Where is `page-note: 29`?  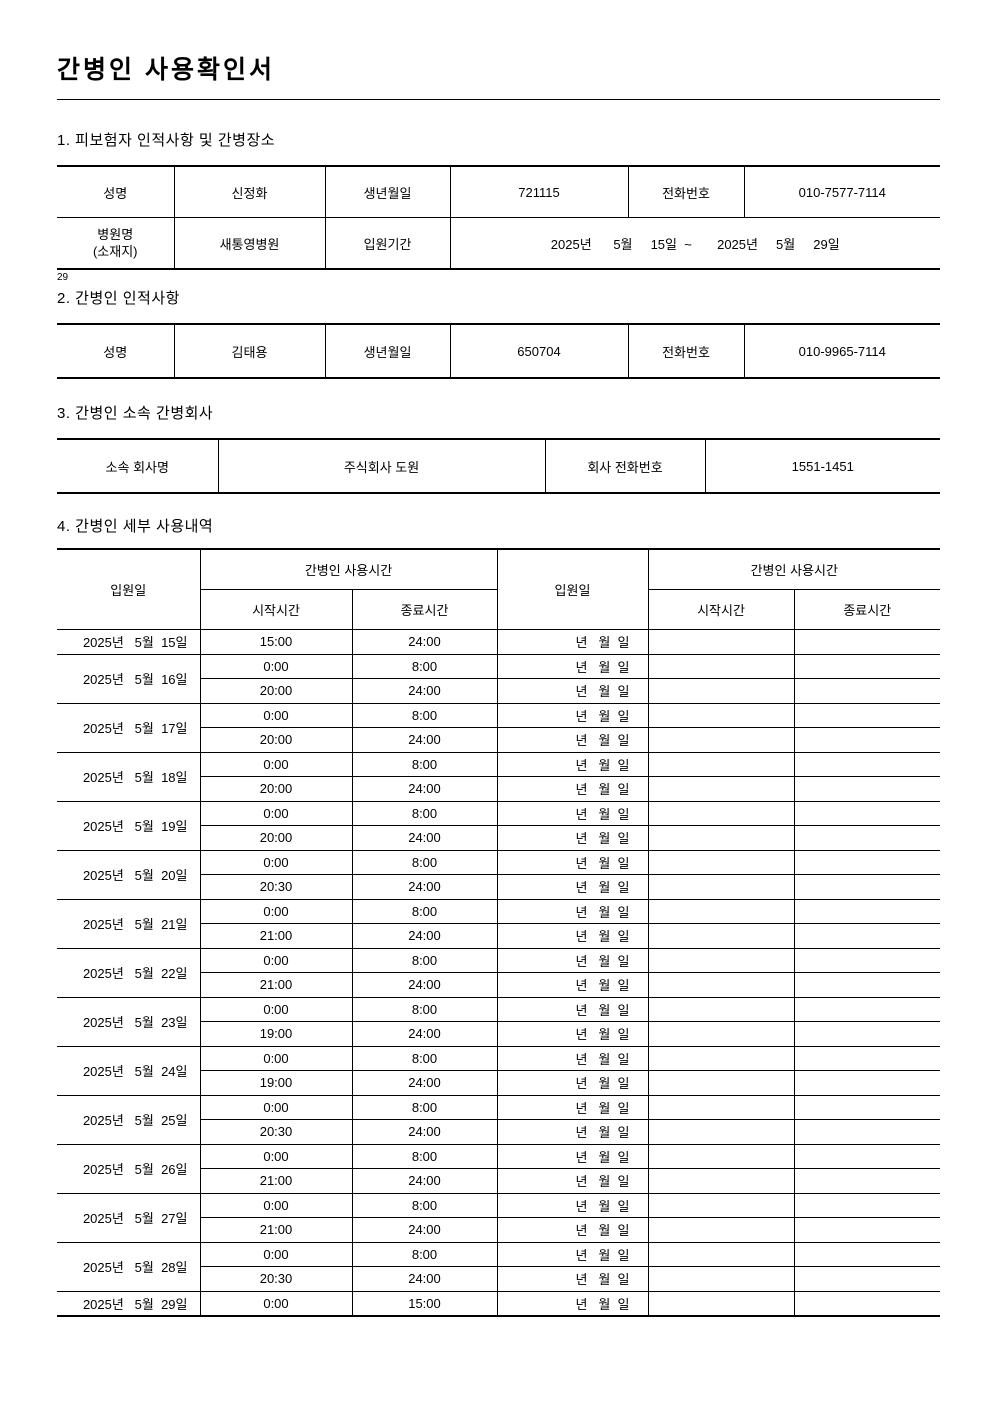
page-note: 29 is located at coordinates (63, 277).